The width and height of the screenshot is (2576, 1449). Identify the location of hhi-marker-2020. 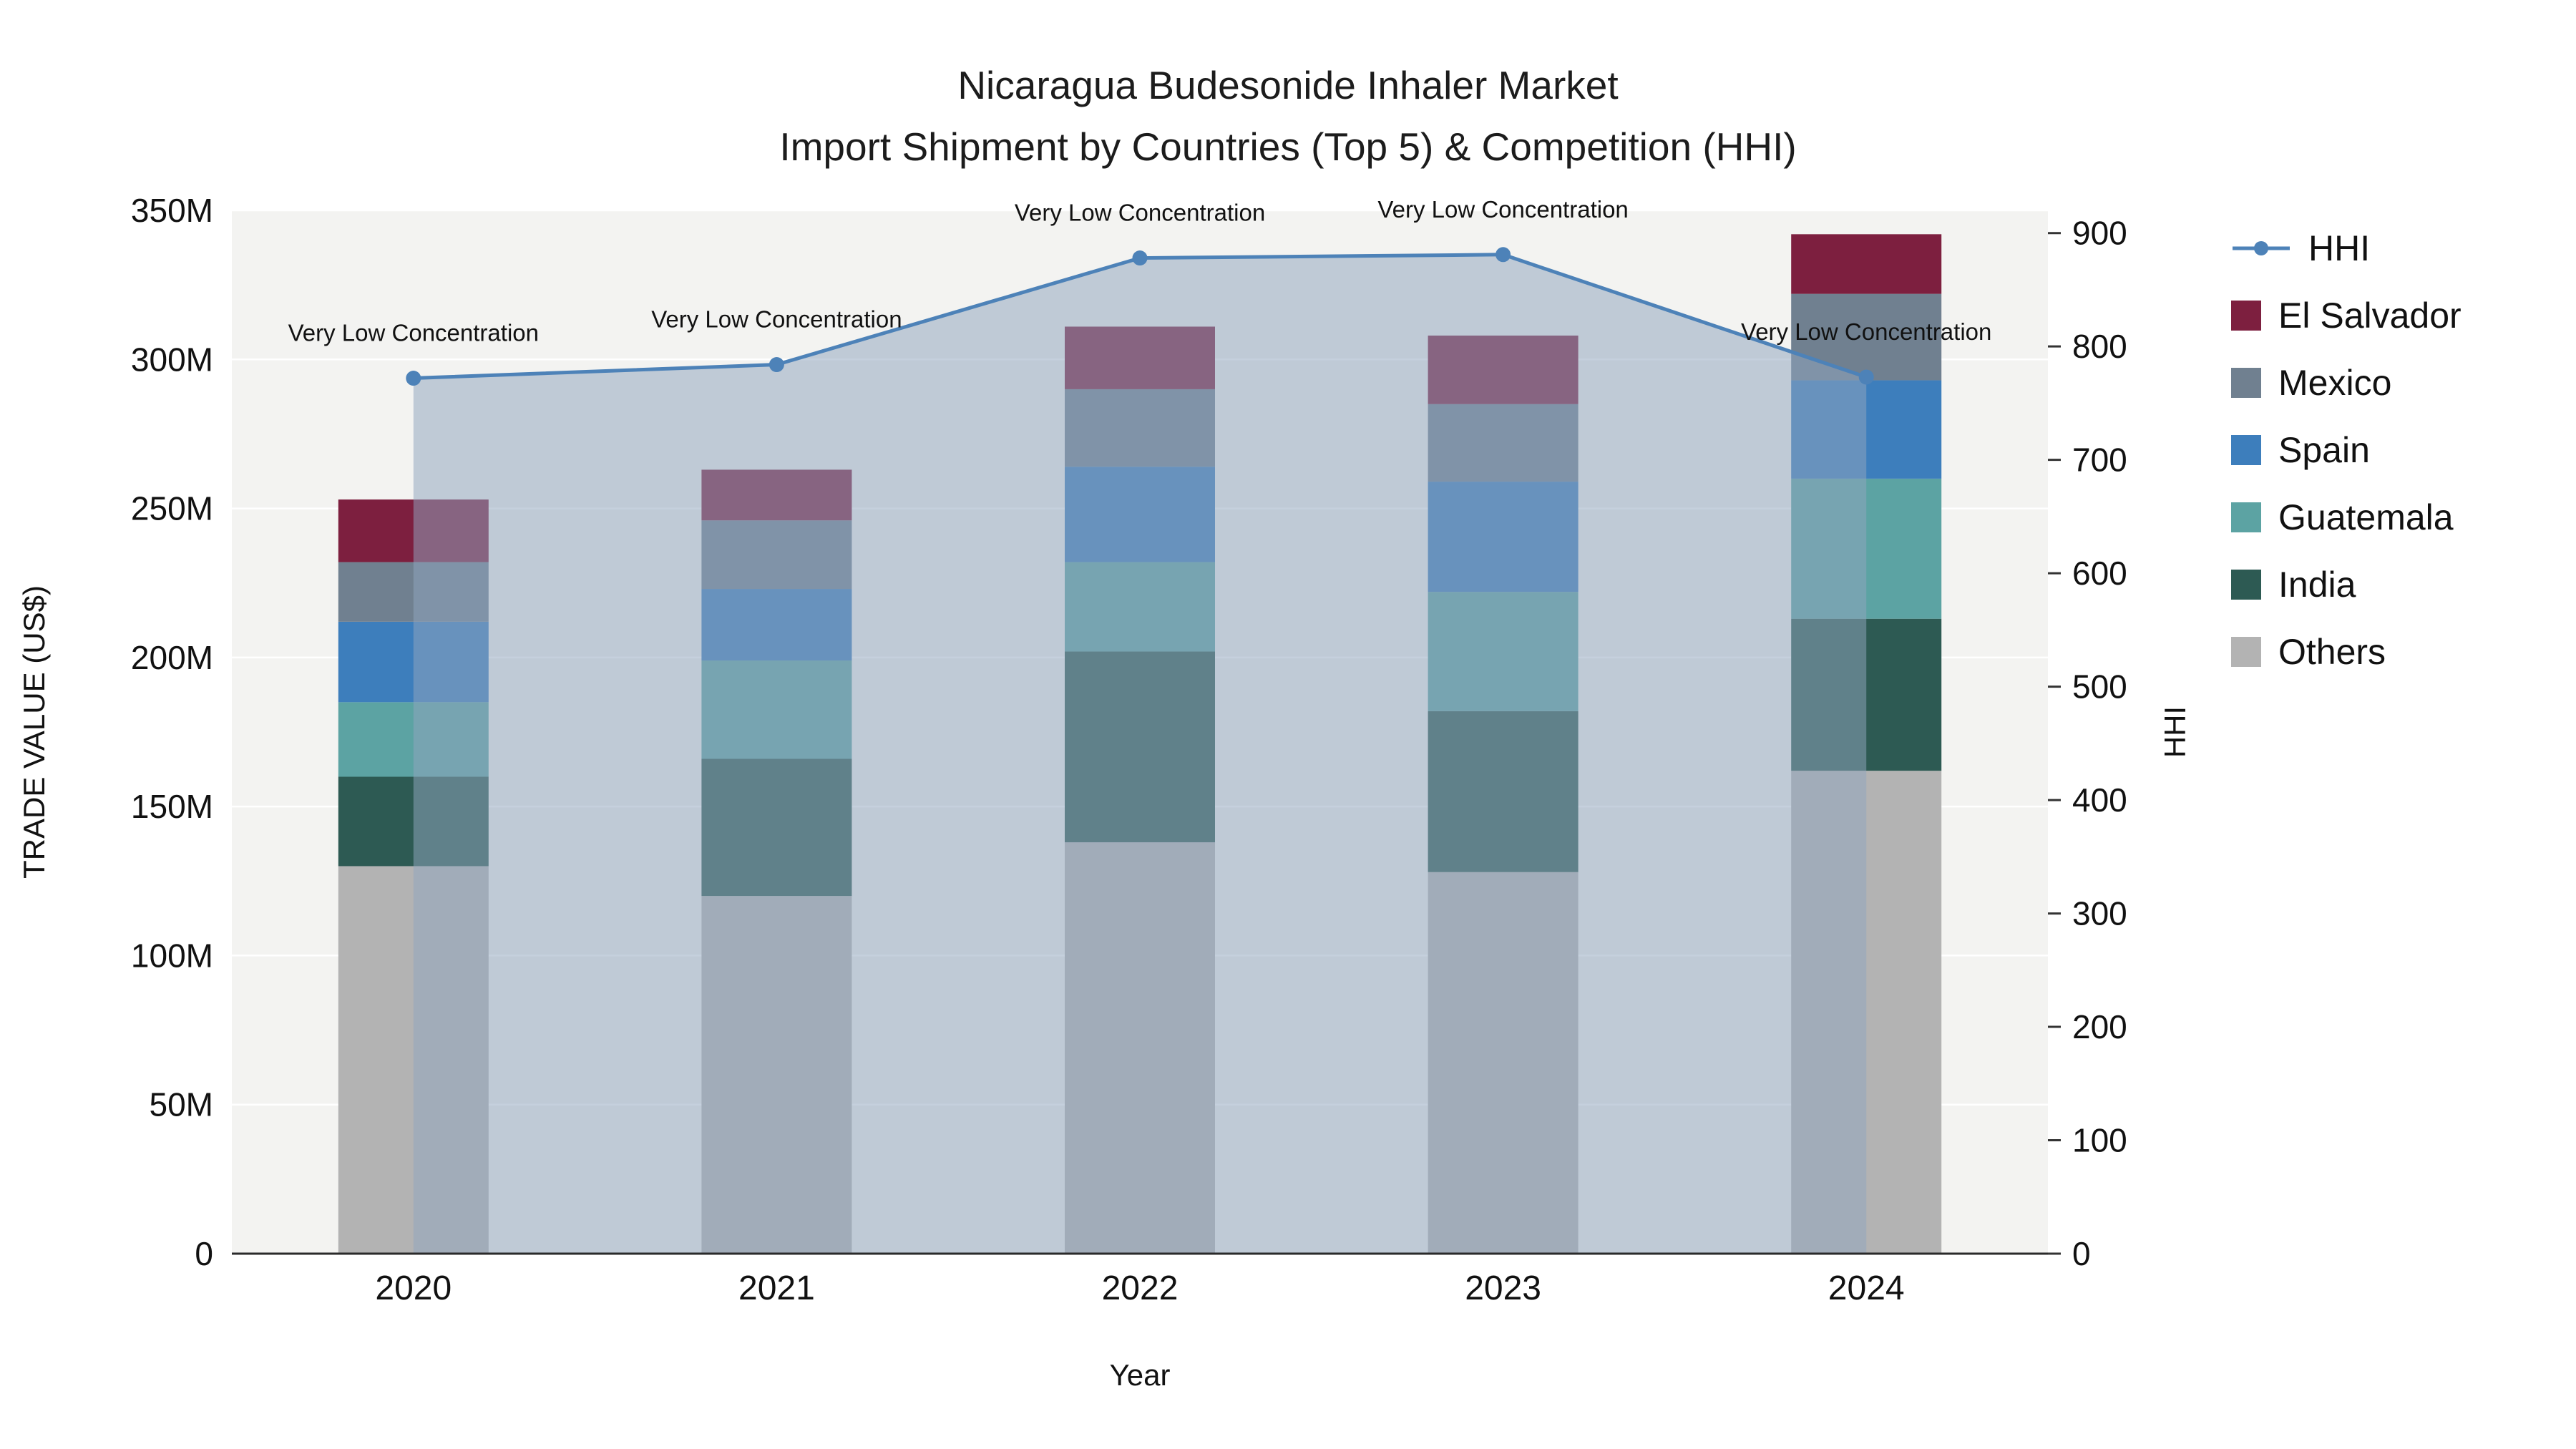
(413, 378).